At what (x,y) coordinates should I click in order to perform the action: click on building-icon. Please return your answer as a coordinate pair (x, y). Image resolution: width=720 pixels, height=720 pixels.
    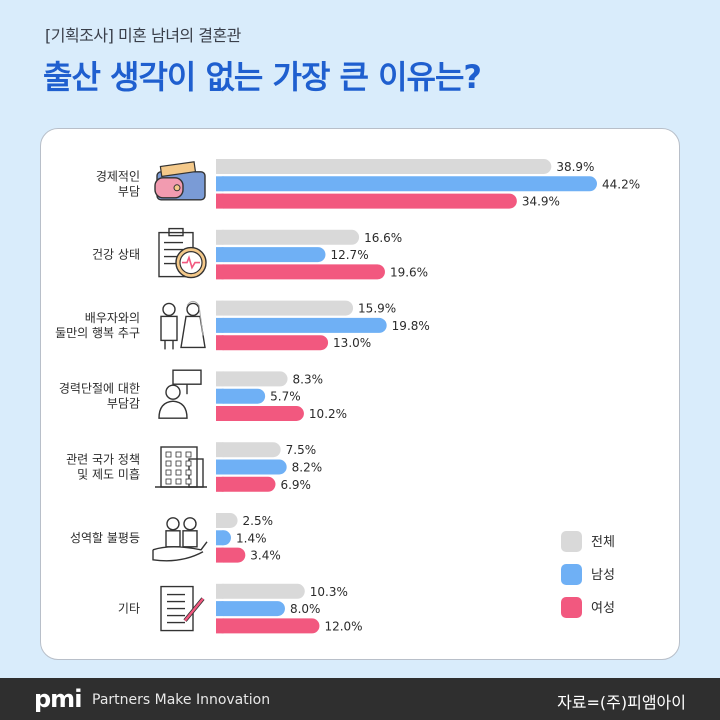
    Looking at the image, I should click on (181, 467).